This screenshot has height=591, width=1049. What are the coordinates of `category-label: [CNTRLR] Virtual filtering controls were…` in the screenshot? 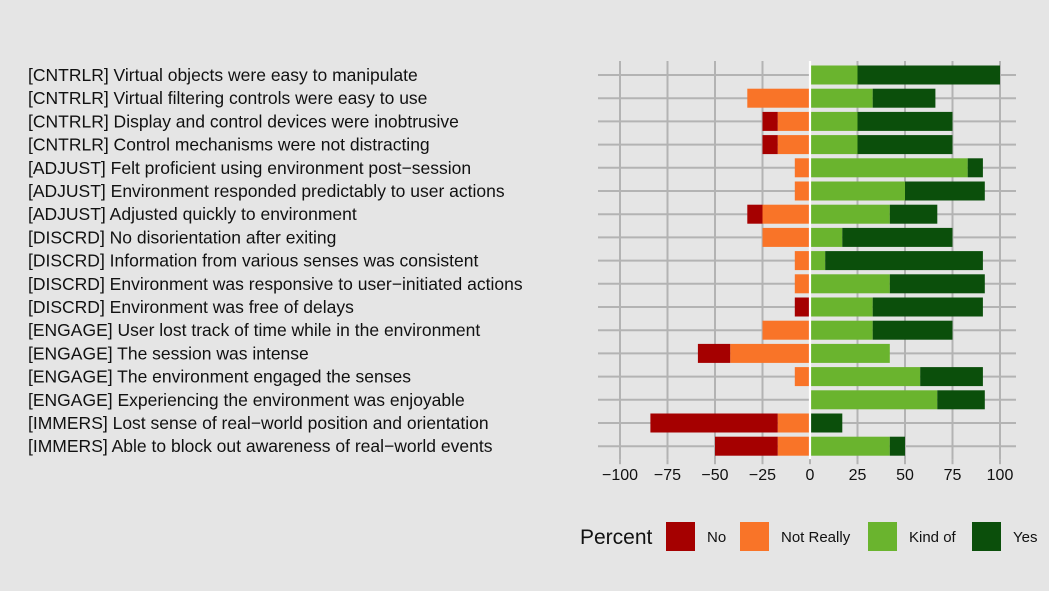 It's located at (227, 98).